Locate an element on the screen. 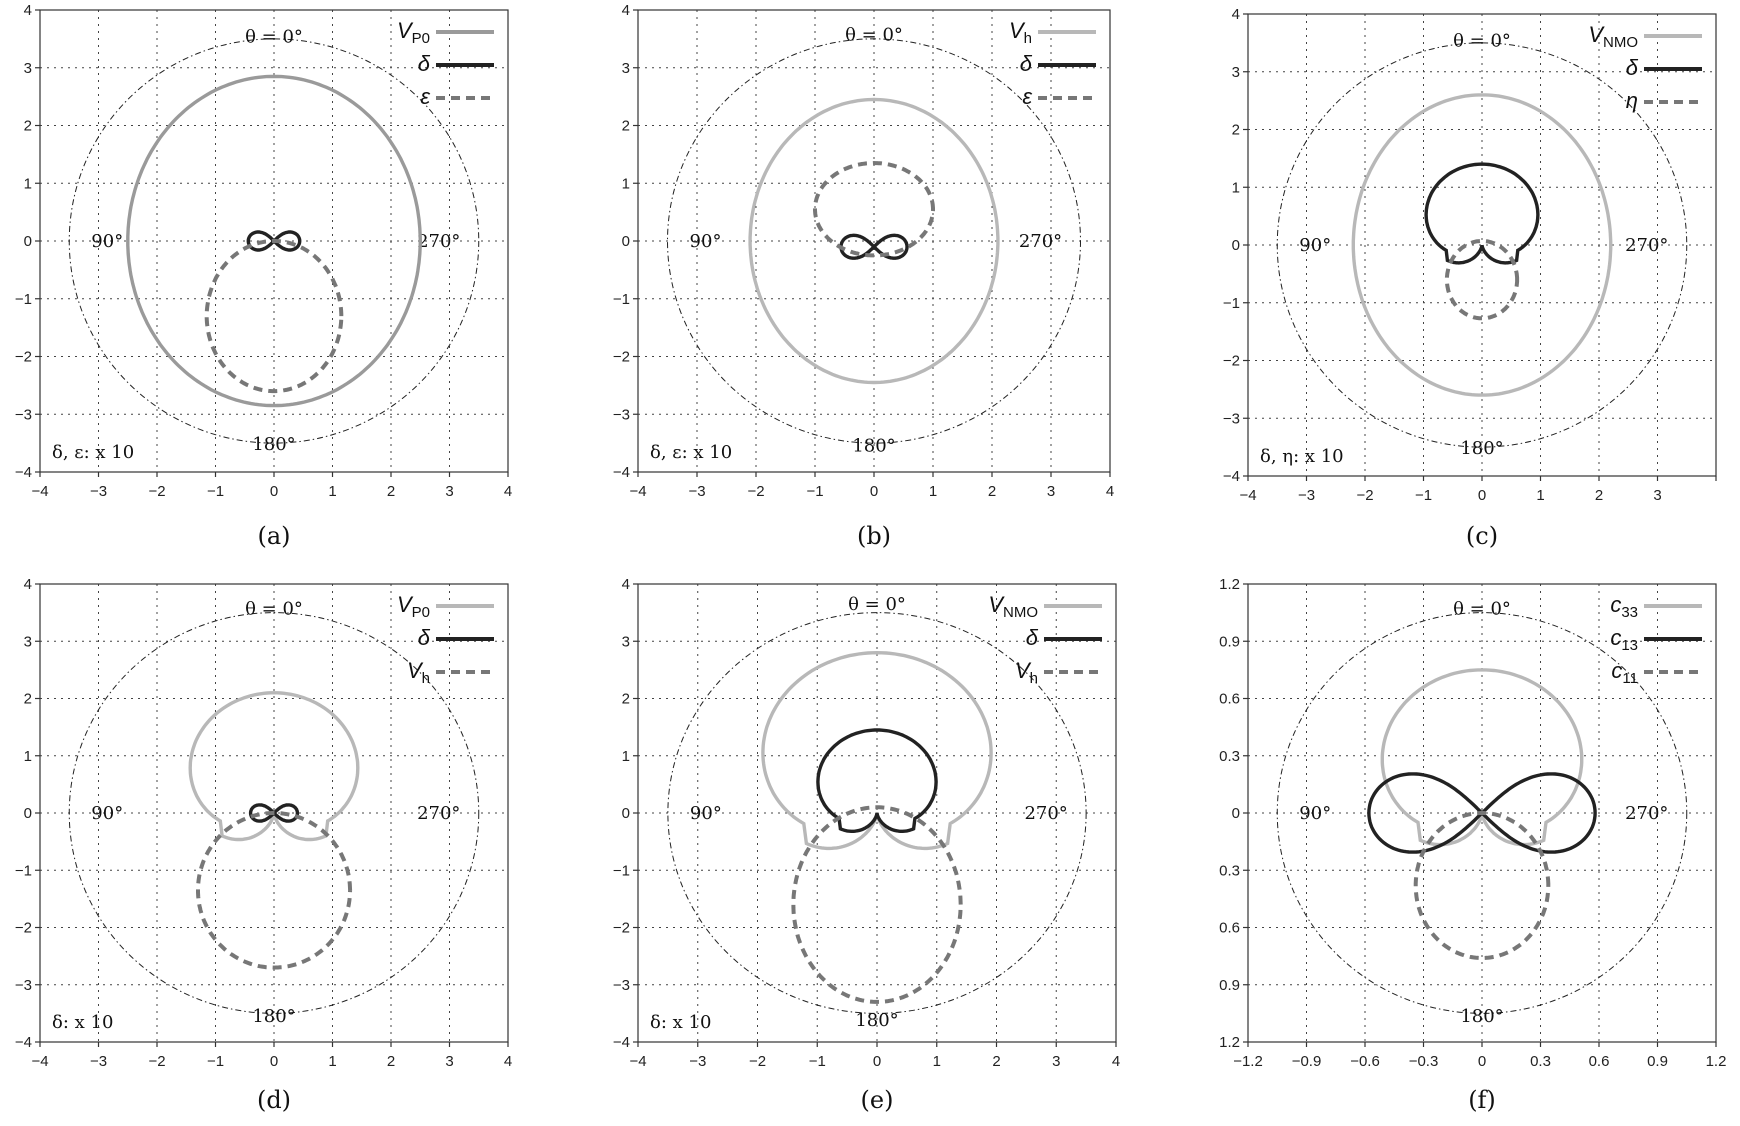 Image resolution: width=1740 pixels, height=1126 pixels. legend-name: ε is located at coordinates (425, 96).